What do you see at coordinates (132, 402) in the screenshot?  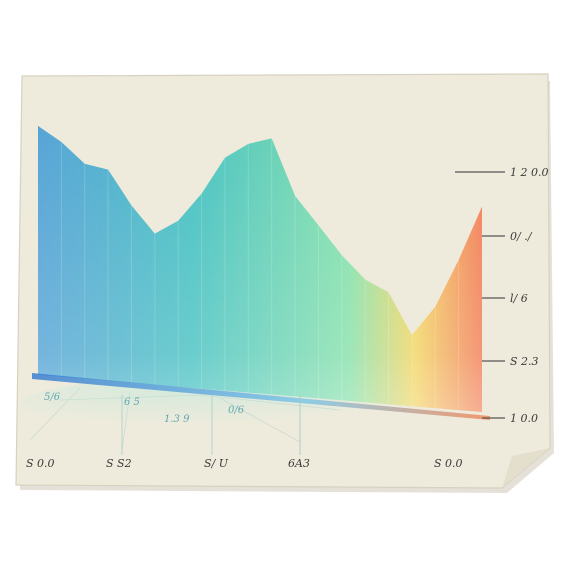 I see `floor-label: 6 5` at bounding box center [132, 402].